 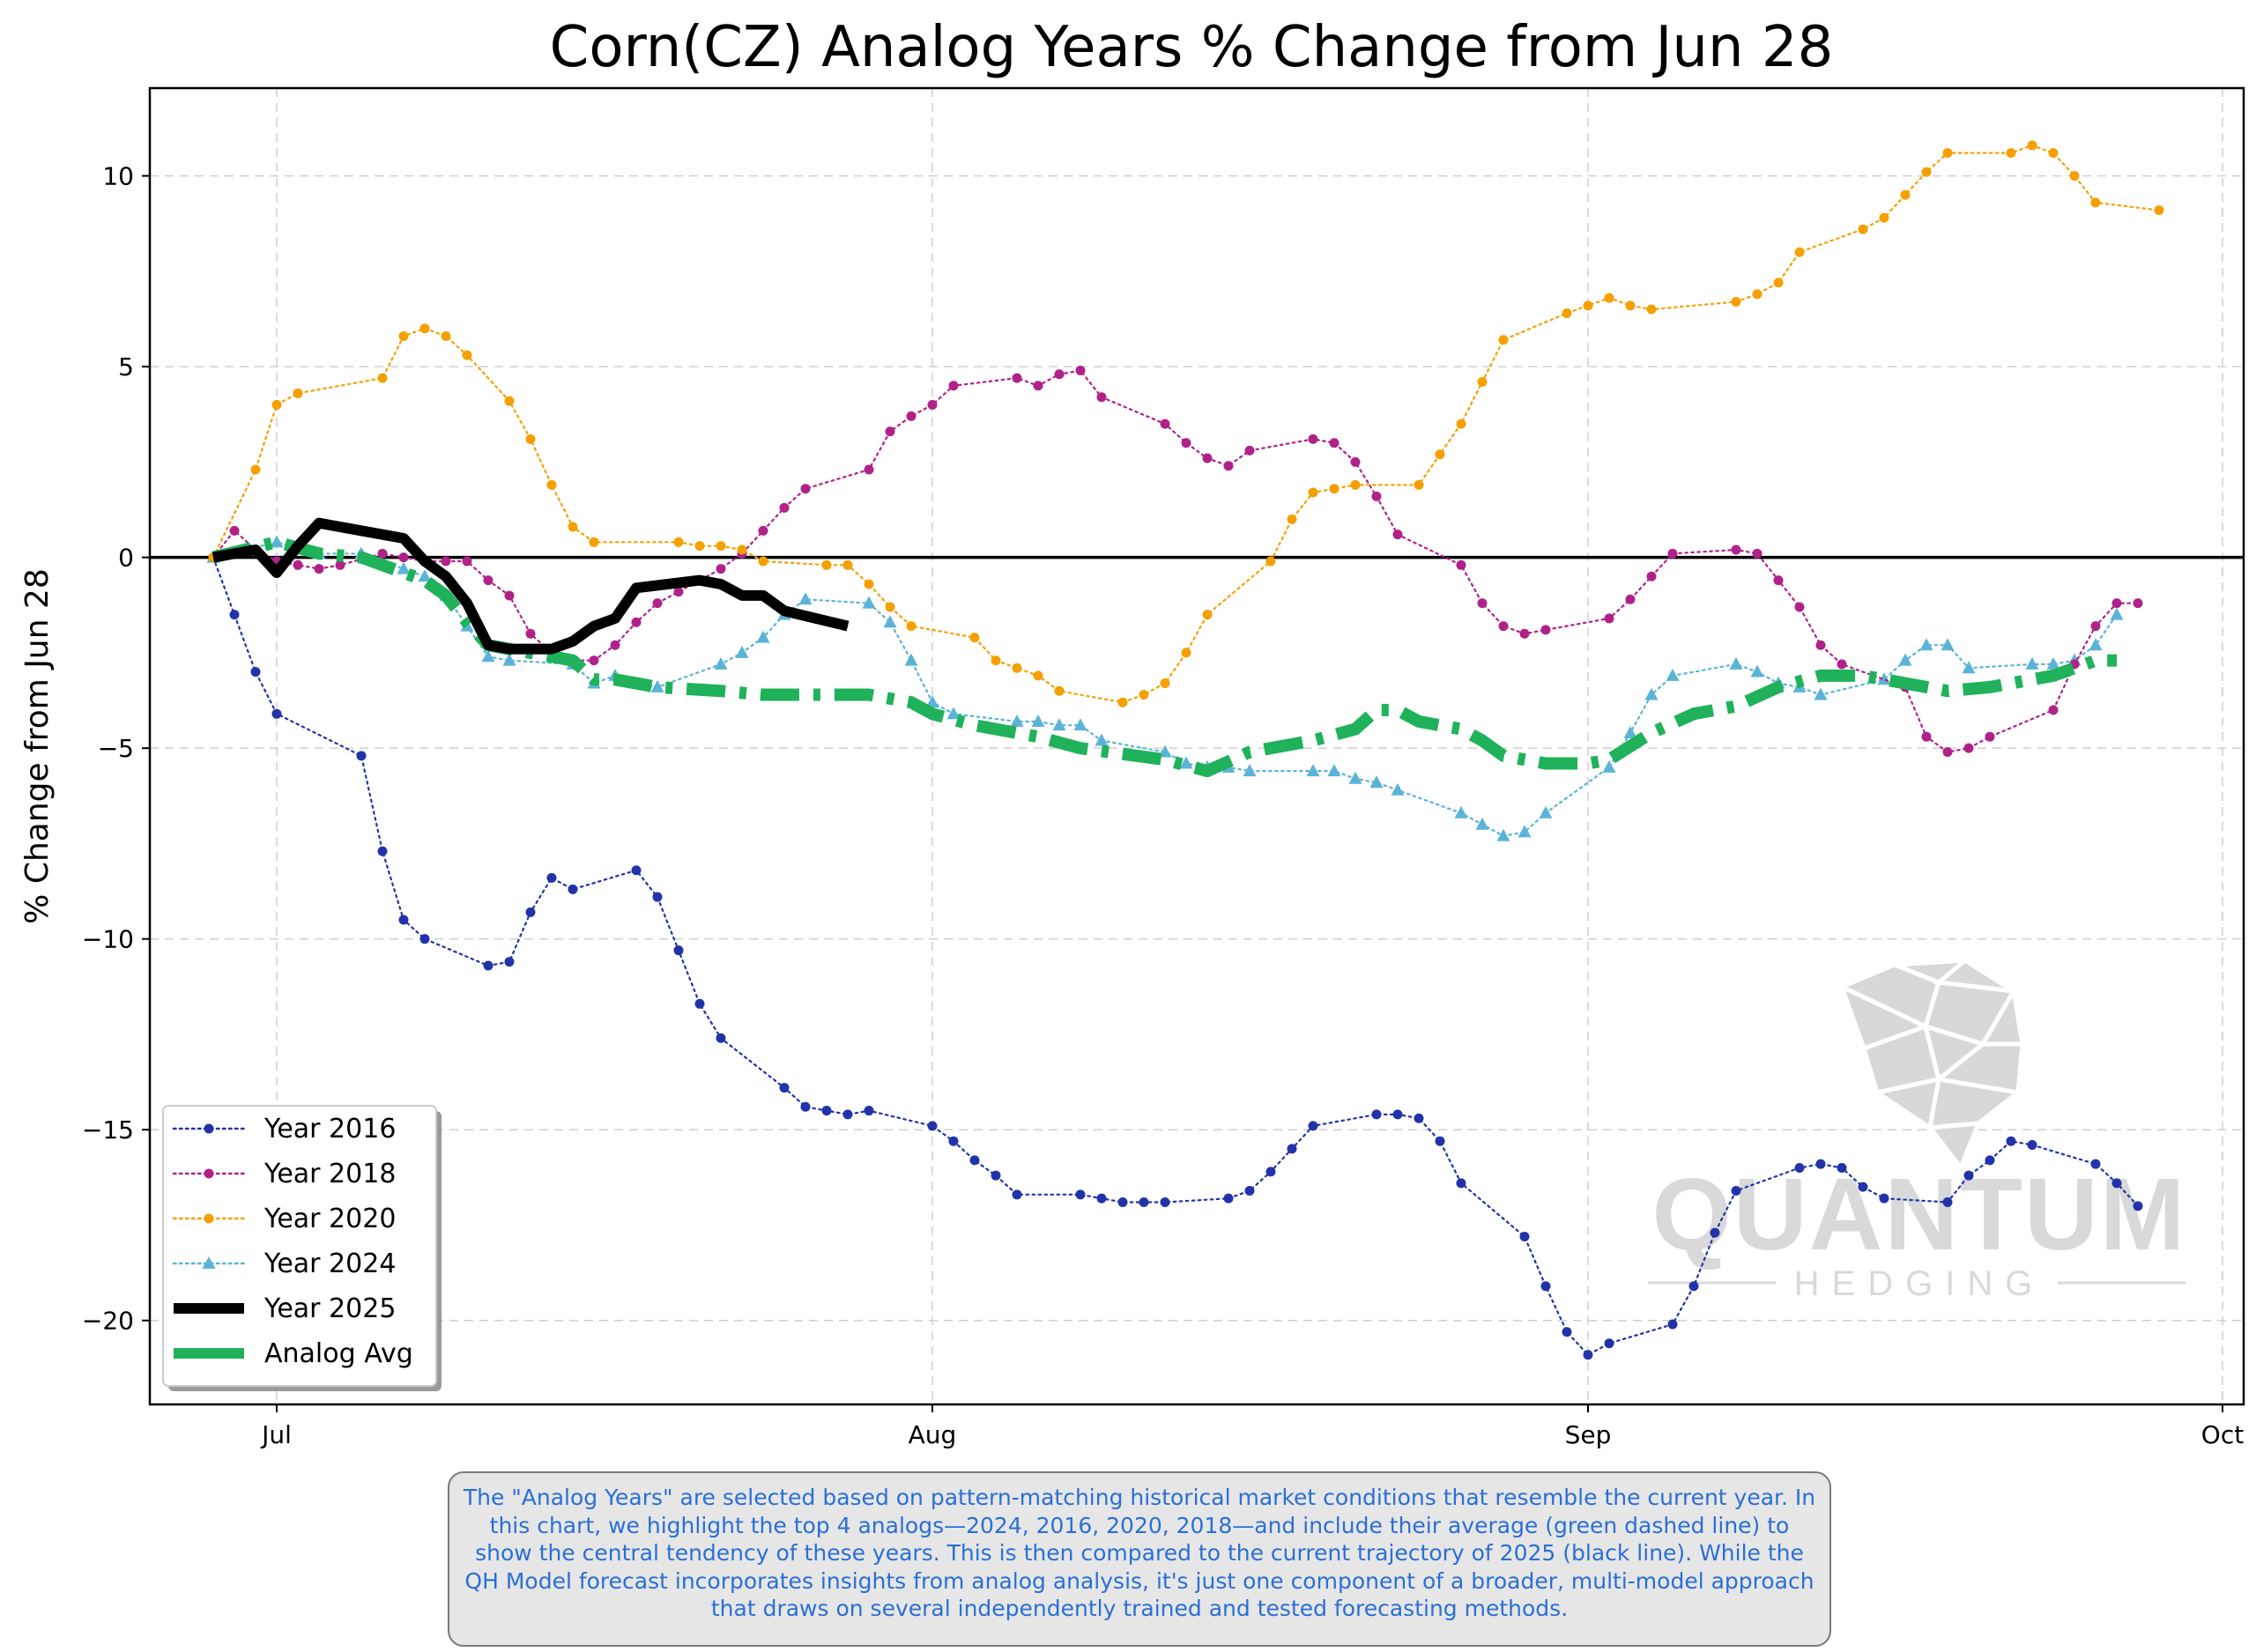 I want to click on quantum-hedging-watermark: QUANTUM HEDGING, so click(x=1917, y=1130).